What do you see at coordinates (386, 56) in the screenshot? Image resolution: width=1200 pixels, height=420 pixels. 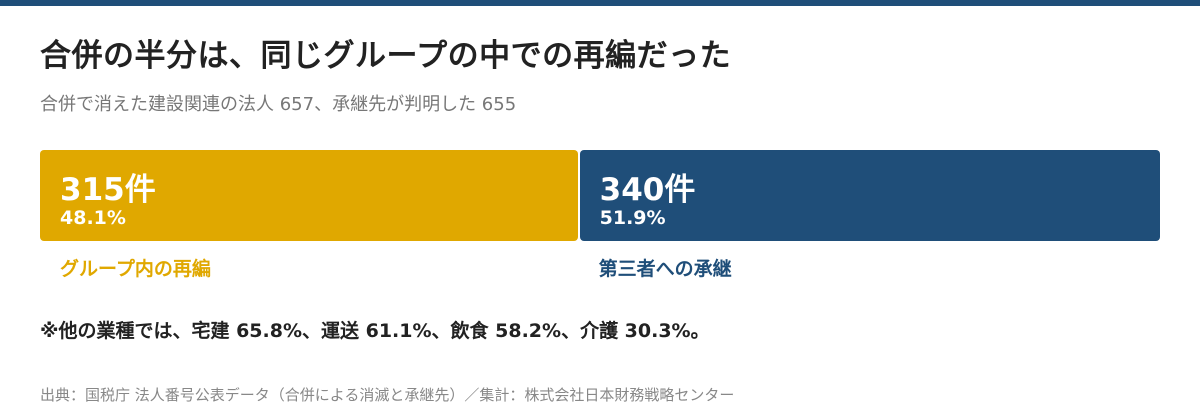 I see `chart-title: 合併の半分は、同じグループの中での再編だった` at bounding box center [386, 56].